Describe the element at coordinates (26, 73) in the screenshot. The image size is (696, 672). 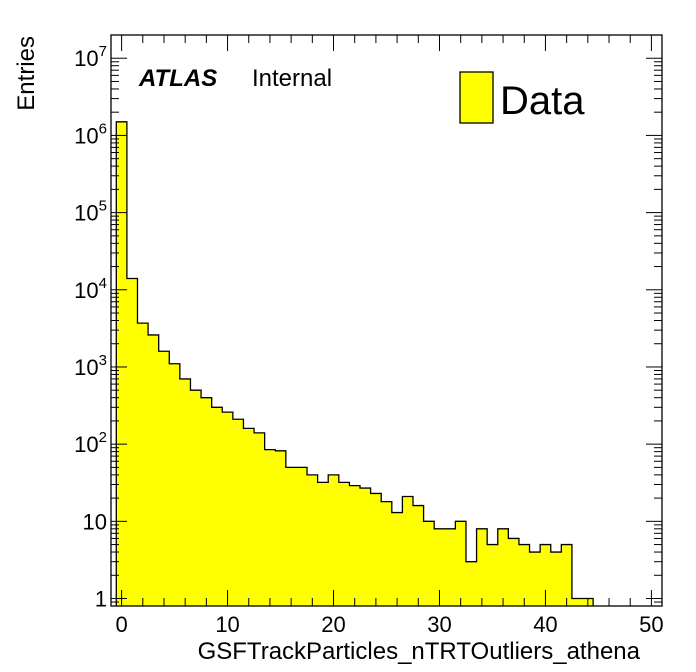
I see `y-axis-title: Entries` at that location.